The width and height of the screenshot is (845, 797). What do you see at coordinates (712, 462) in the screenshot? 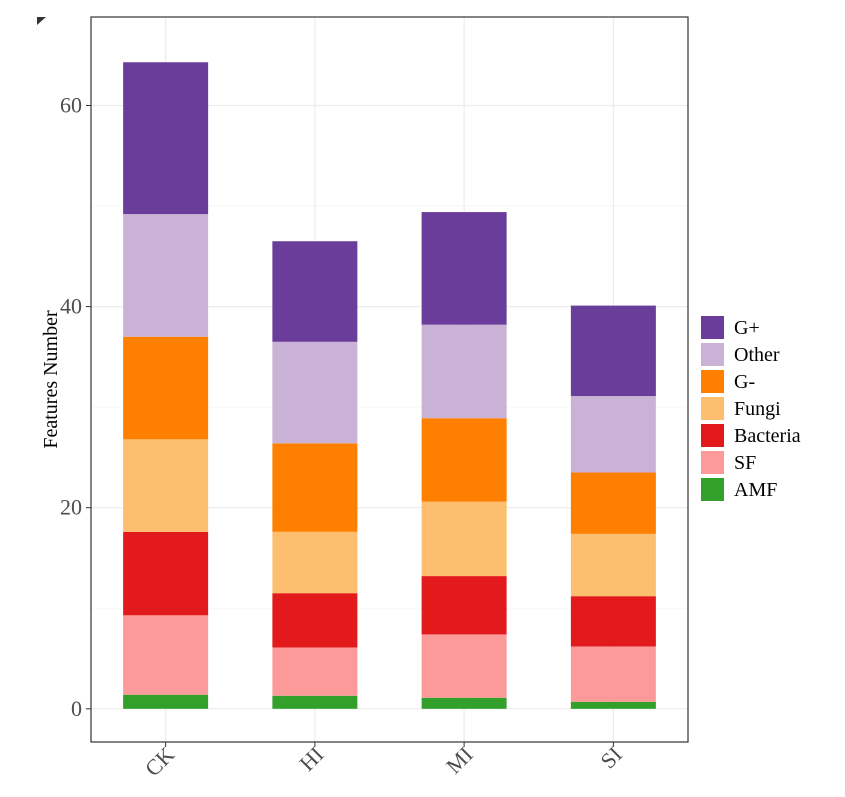
I see `legend-key-sf` at bounding box center [712, 462].